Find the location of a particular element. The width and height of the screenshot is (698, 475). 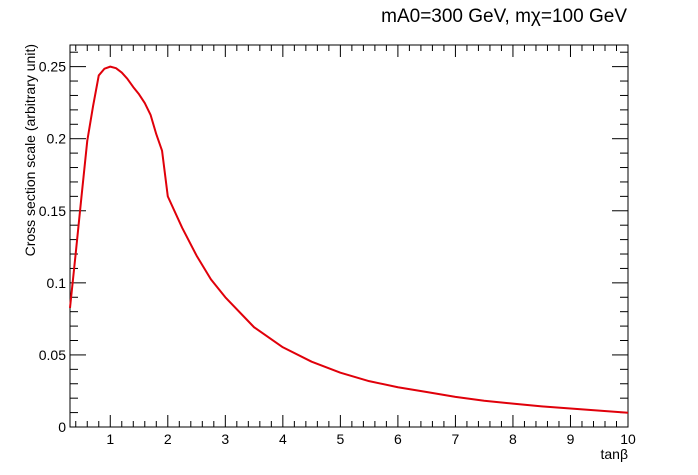

y-tick-label: 0 is located at coordinates (62, 427).